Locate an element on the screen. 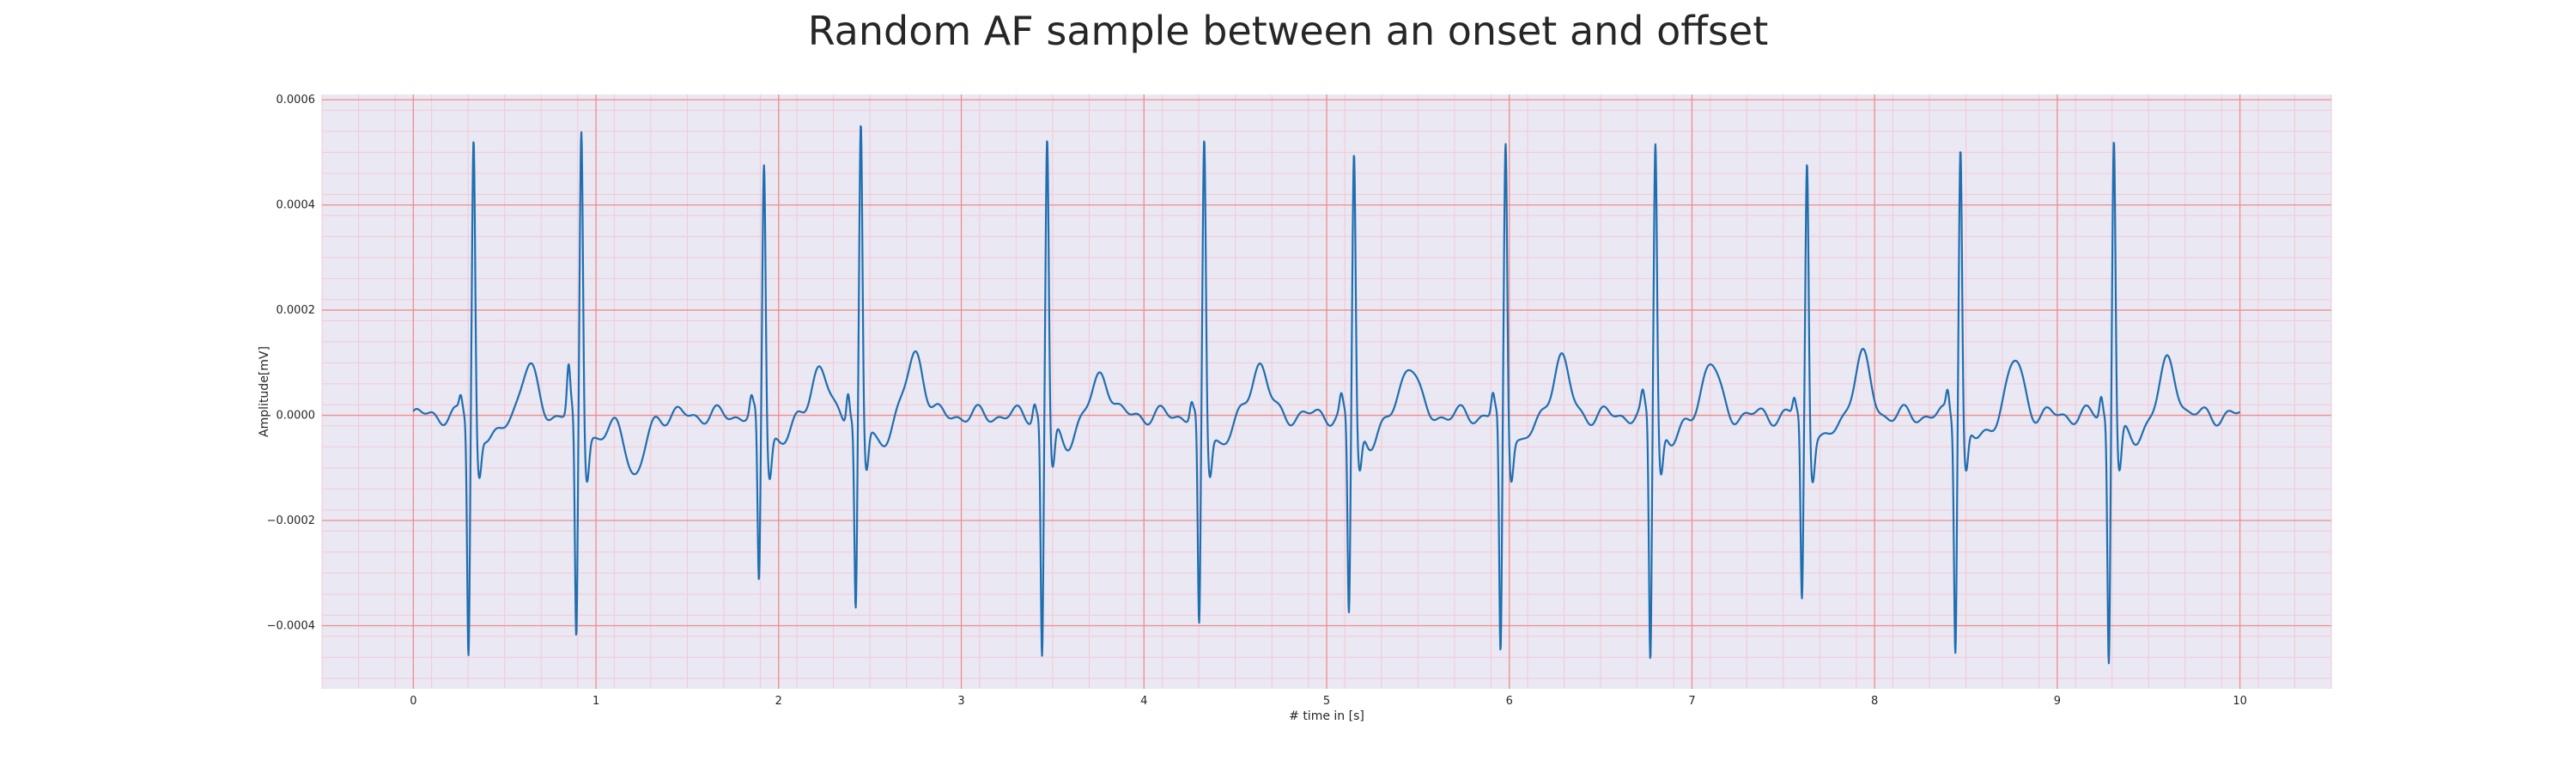  x-tick-labels: 0 1 2 3 4 5 6 7 8 9 10 is located at coordinates (1328, 701).